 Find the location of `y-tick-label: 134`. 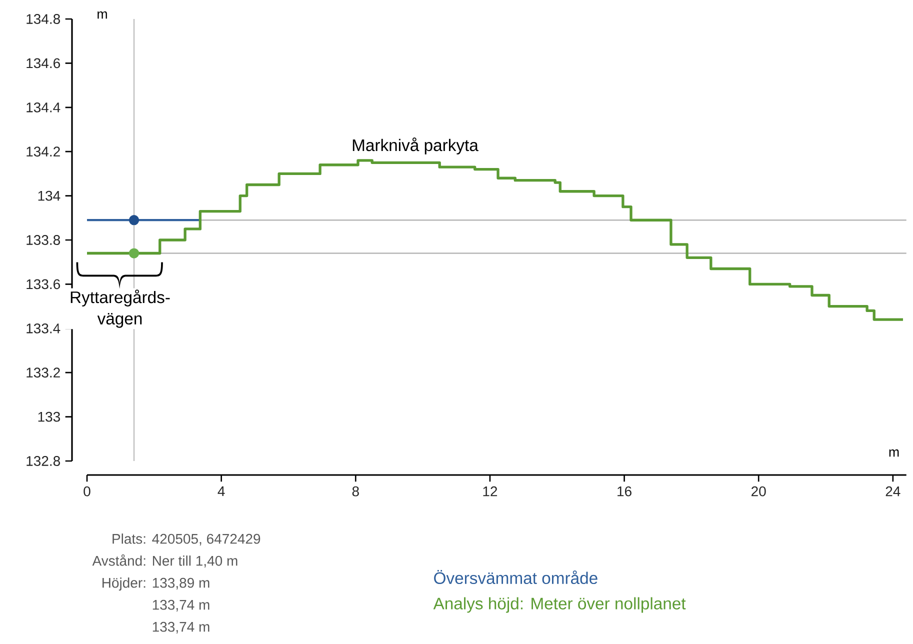

y-tick-label: 134 is located at coordinates (49, 195).